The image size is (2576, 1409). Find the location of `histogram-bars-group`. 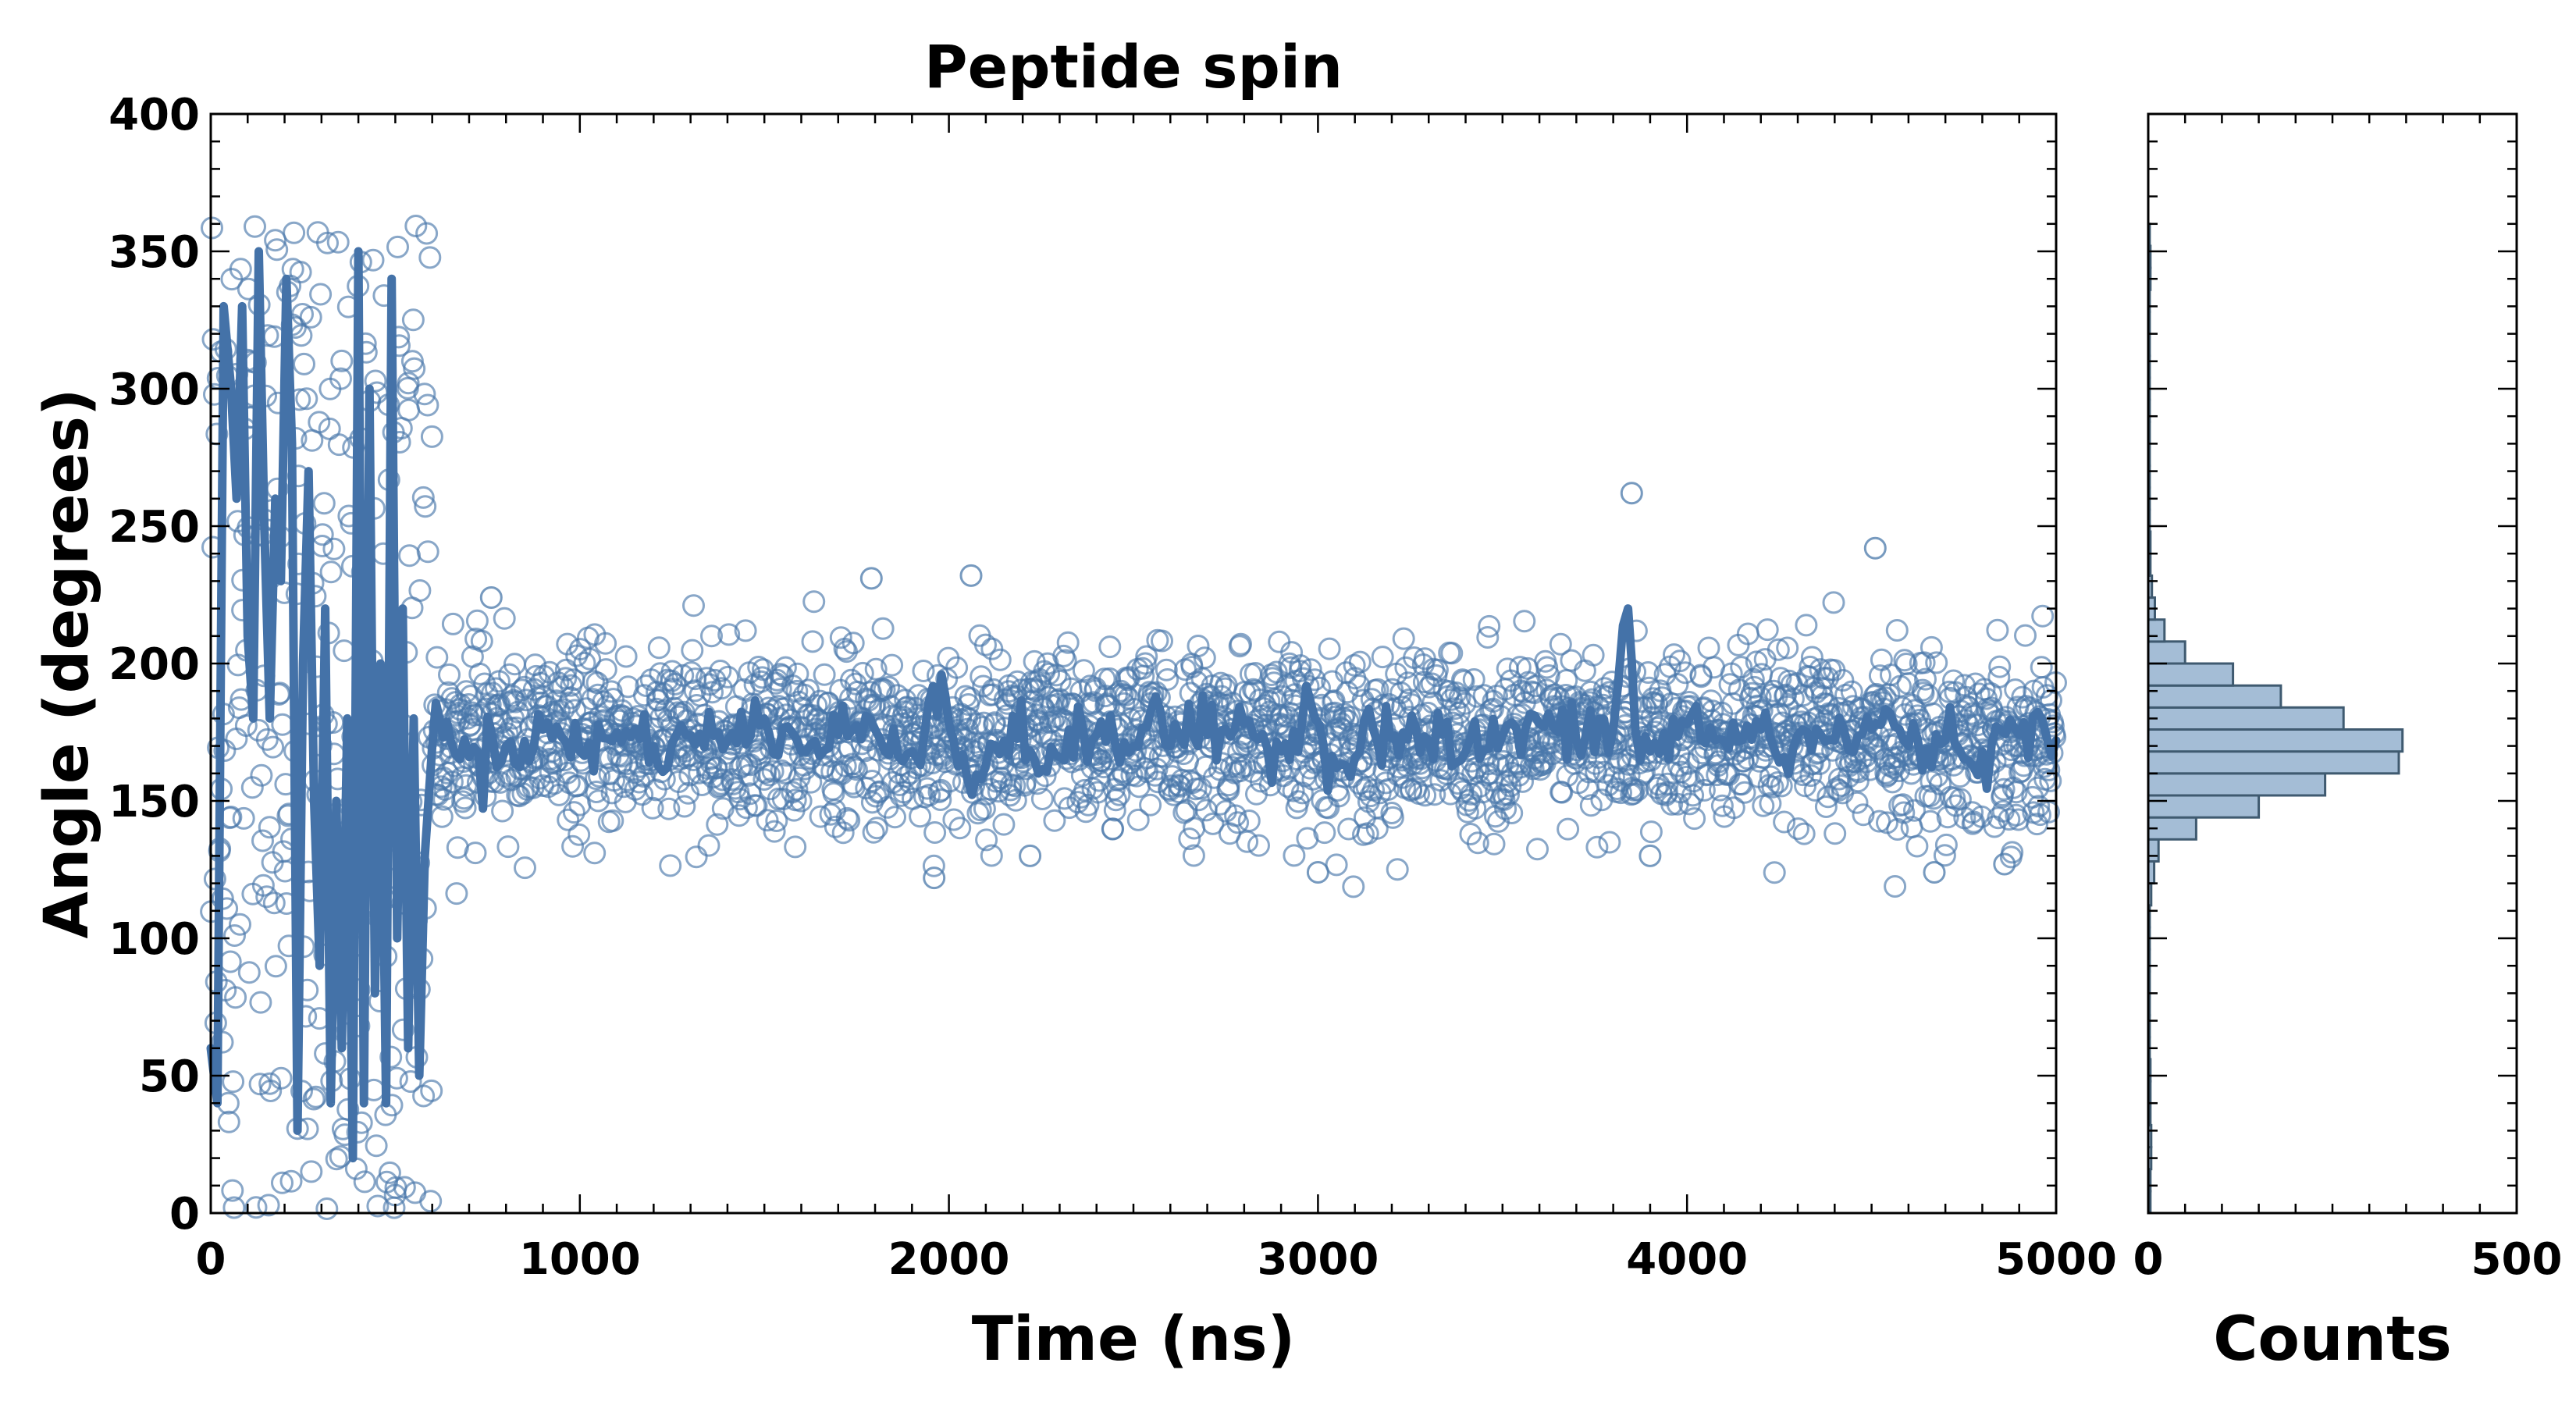

histogram-bars-group is located at coordinates (2275, 718).